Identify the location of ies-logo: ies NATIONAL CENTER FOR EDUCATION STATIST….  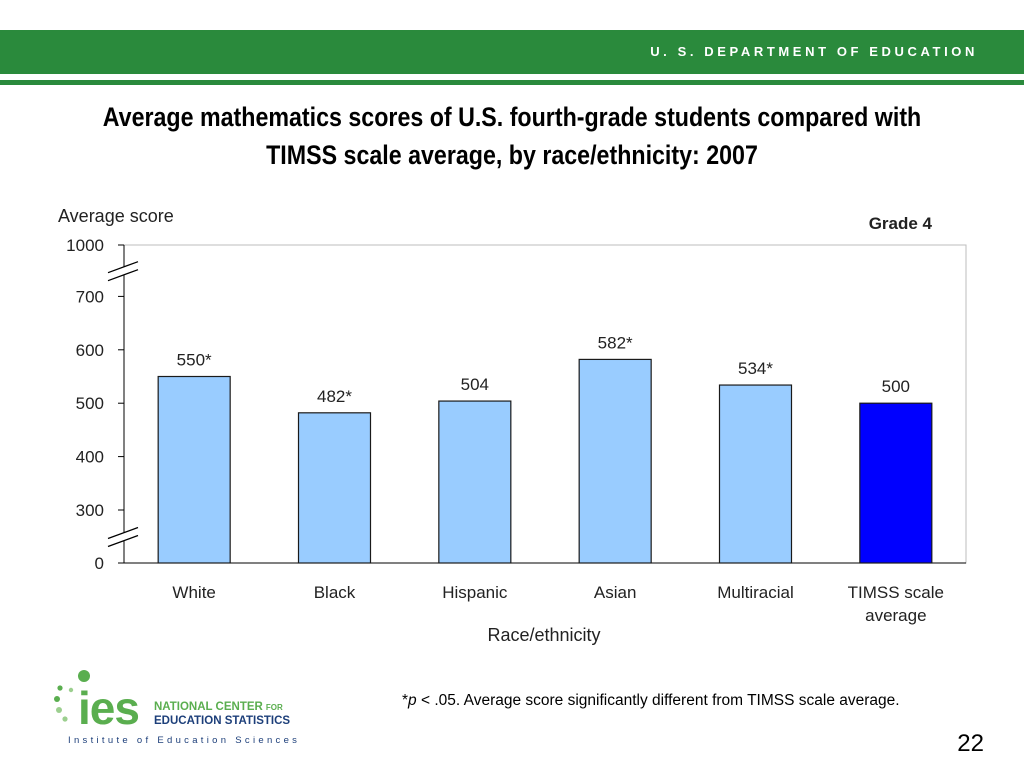
(177, 708).